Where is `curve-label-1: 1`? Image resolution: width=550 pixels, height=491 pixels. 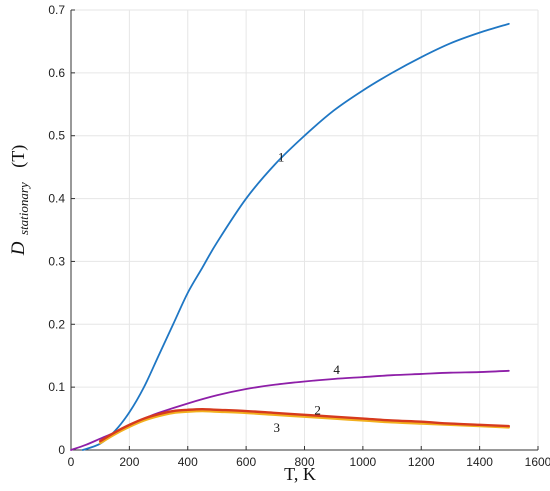
curve-label-1: 1 is located at coordinates (281, 157).